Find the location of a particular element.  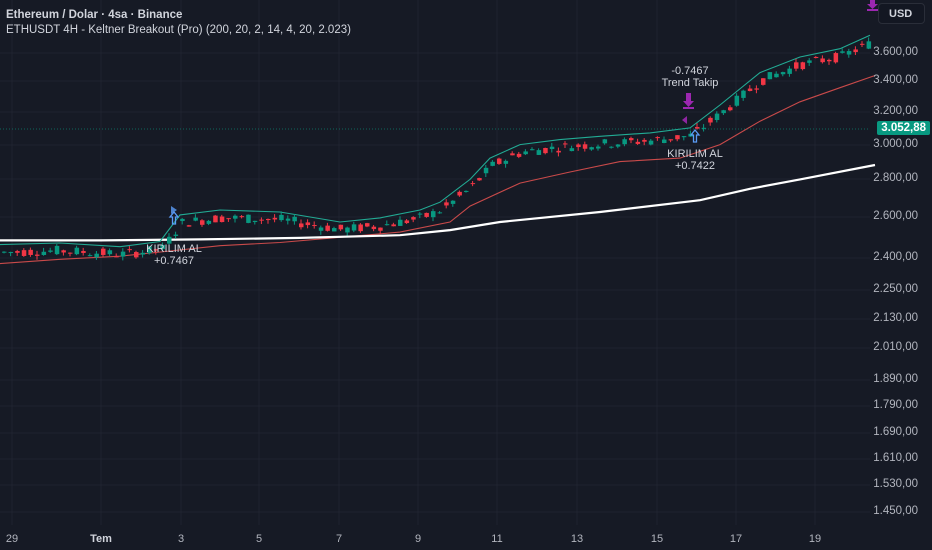

time-tick-label: 29 is located at coordinates (12, 539).